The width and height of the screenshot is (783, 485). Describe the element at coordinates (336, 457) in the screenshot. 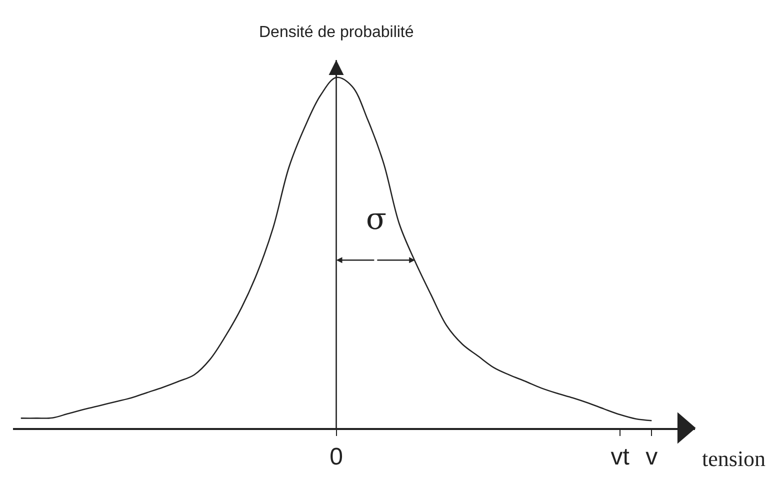

I see `x-tick-label: 0` at that location.